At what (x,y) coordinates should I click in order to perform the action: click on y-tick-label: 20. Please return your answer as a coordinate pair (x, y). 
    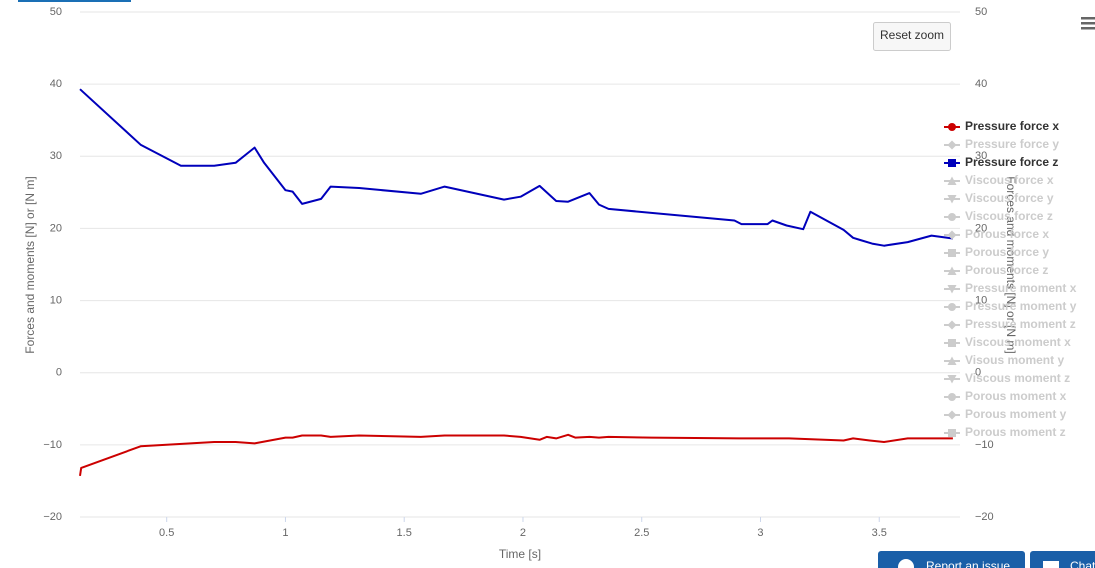
    Looking at the image, I should click on (56, 228).